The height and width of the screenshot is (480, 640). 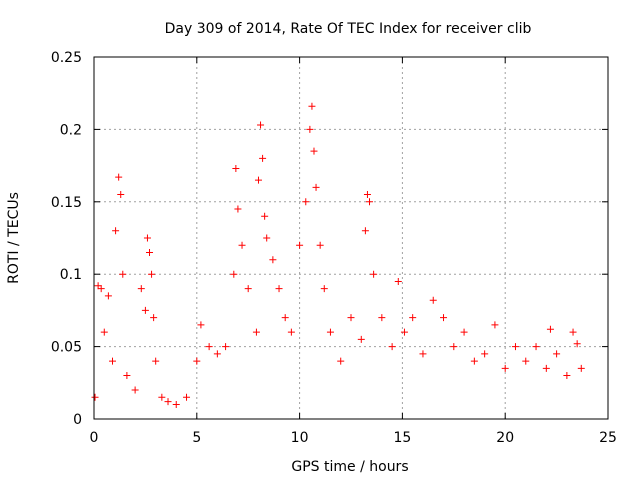 What do you see at coordinates (505, 438) in the screenshot?
I see `x-tick-label: 20` at bounding box center [505, 438].